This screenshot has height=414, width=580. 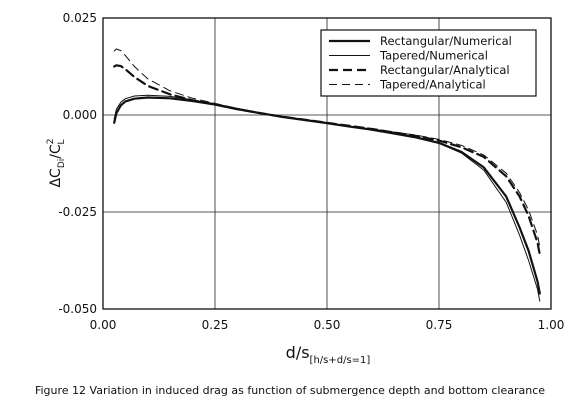 What do you see at coordinates (77, 212) in the screenshot?
I see `y-tick-label: -0.025` at bounding box center [77, 212].